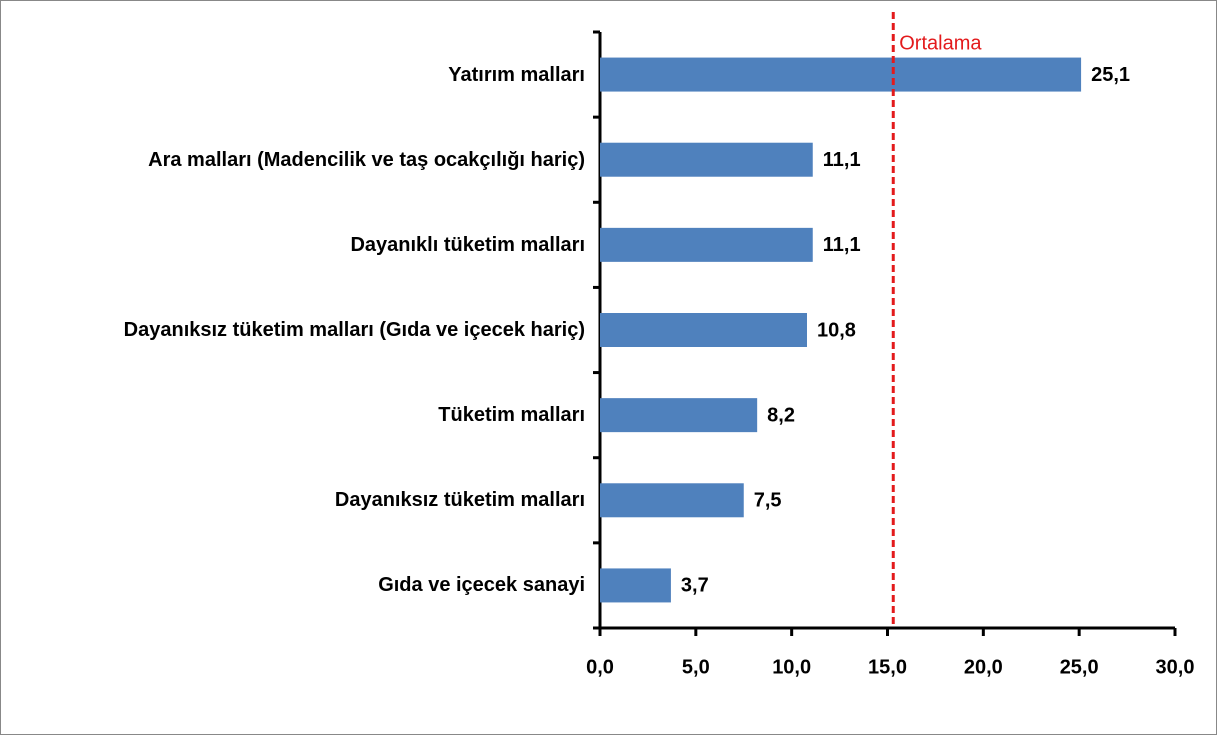  I want to click on category-label-box: Tüketim malları, so click(511, 415).